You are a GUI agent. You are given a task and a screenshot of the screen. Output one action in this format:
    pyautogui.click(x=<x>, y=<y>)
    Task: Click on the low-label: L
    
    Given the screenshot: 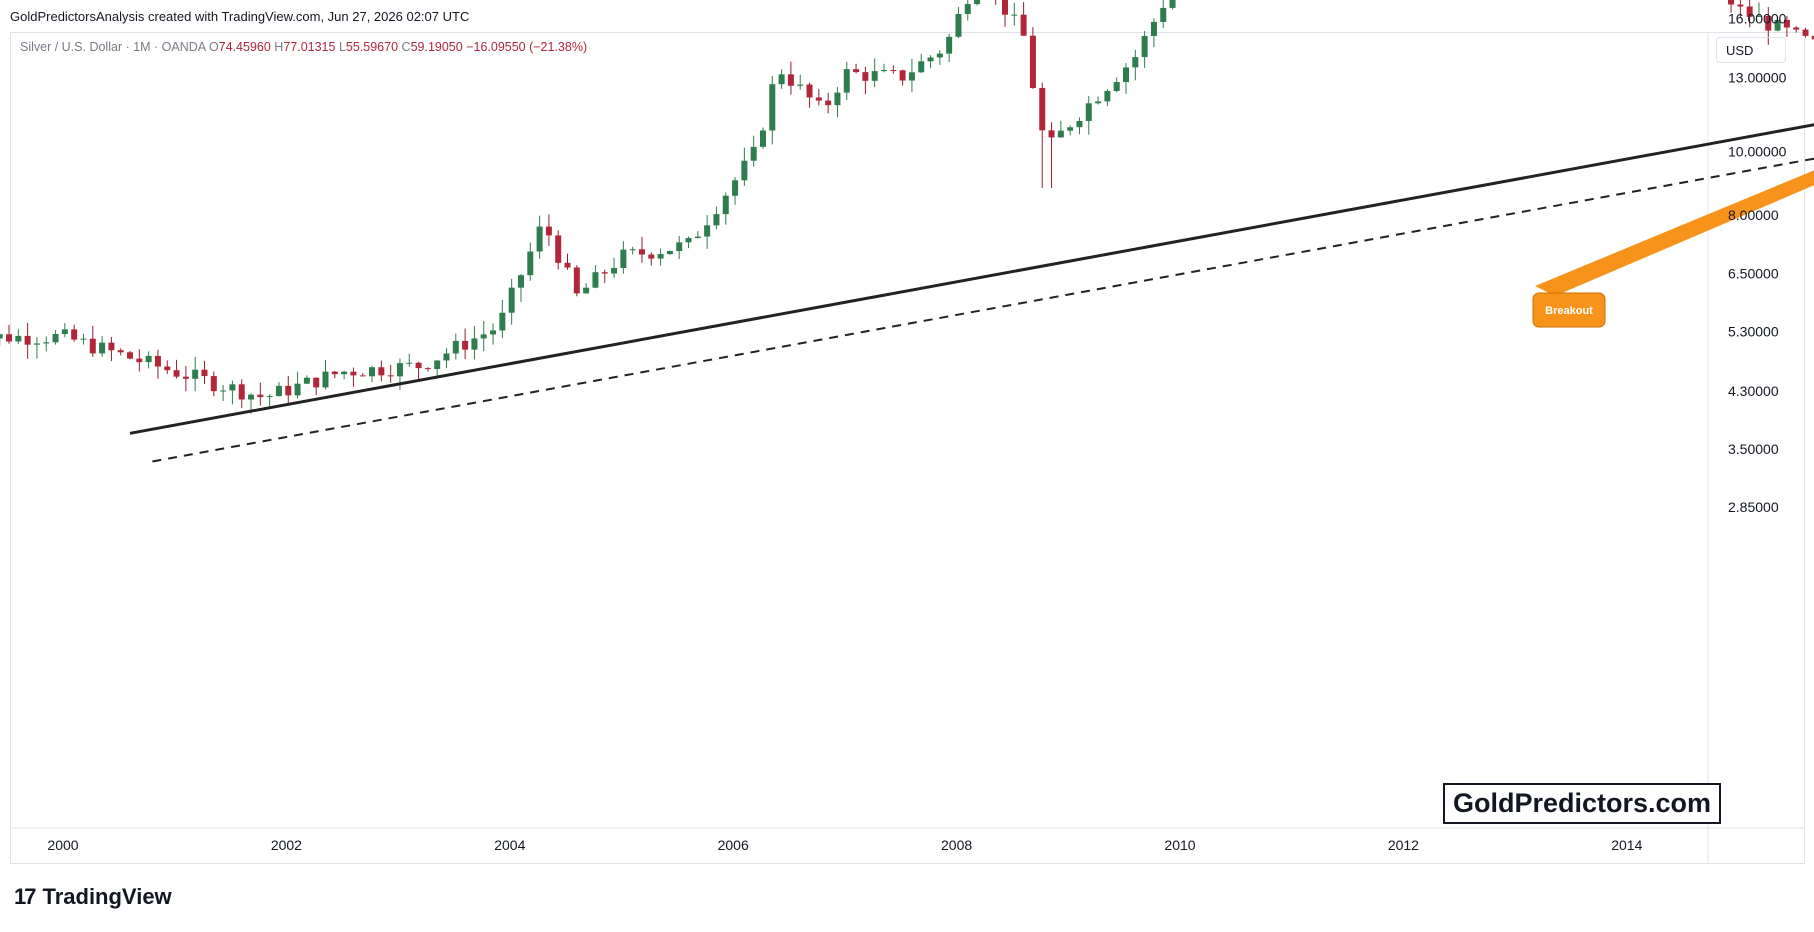 What is the action you would take?
    pyautogui.click(x=342, y=47)
    